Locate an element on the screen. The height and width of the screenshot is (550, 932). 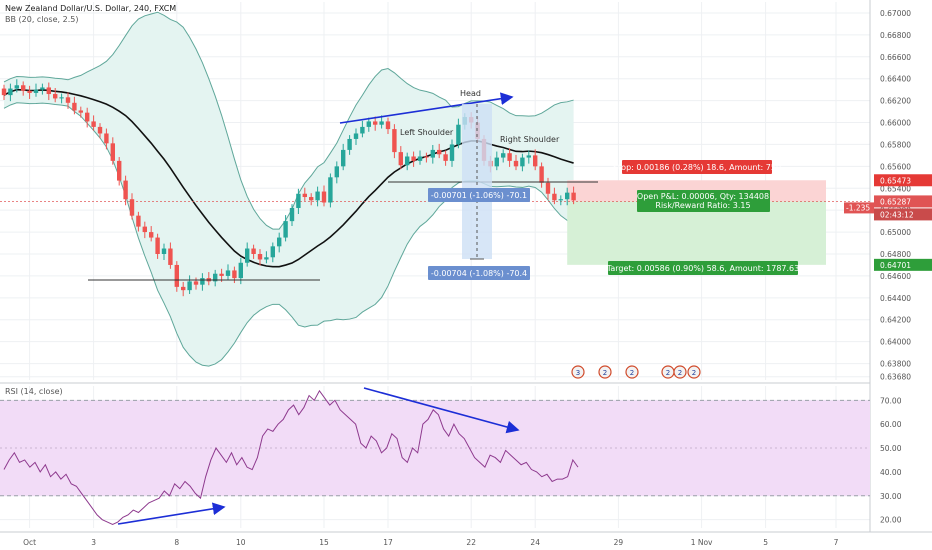
bb-legend: BB (20, close, 2.5) is located at coordinates (42, 19).